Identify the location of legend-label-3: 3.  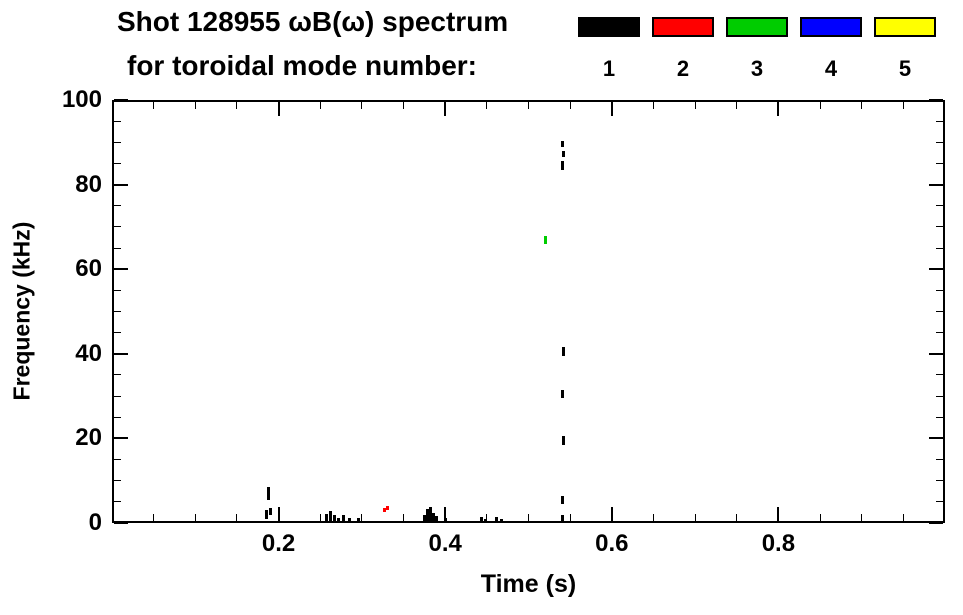
(757, 68).